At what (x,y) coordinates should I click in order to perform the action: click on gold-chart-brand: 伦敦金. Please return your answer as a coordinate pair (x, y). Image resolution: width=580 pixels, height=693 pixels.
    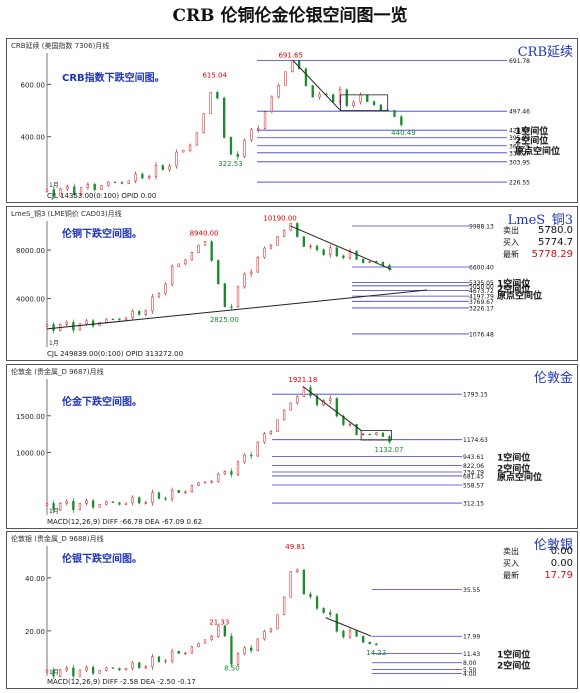
    Looking at the image, I should click on (553, 378).